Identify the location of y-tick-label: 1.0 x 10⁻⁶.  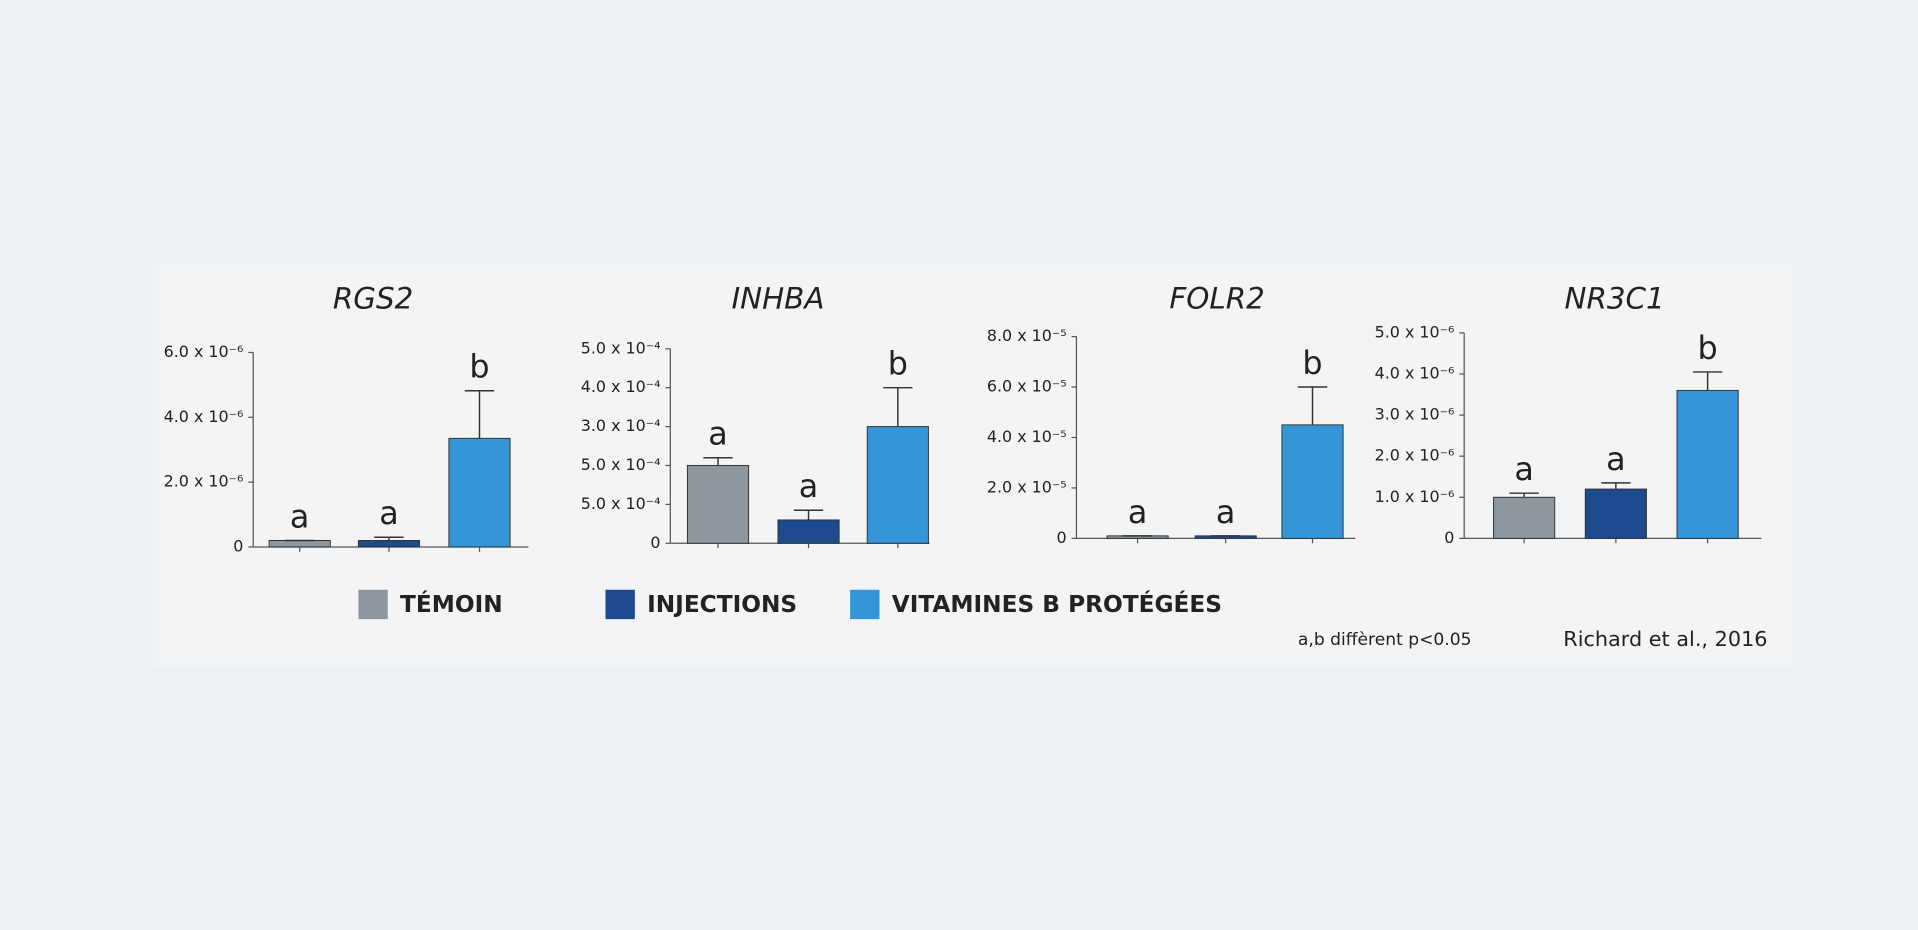
(1415, 496).